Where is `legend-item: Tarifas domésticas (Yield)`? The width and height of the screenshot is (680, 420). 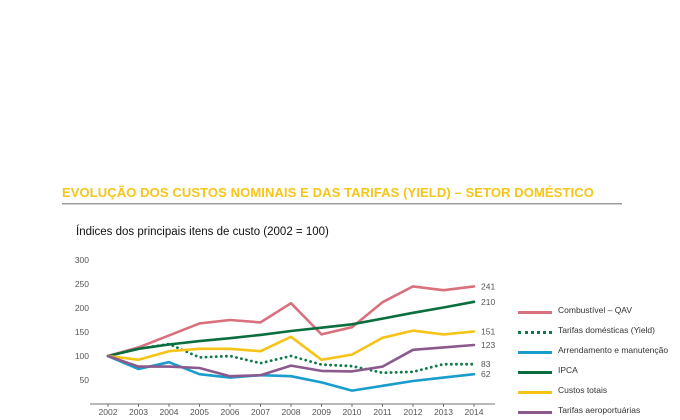 legend-item: Tarifas domésticas (Yield) is located at coordinates (599, 330).